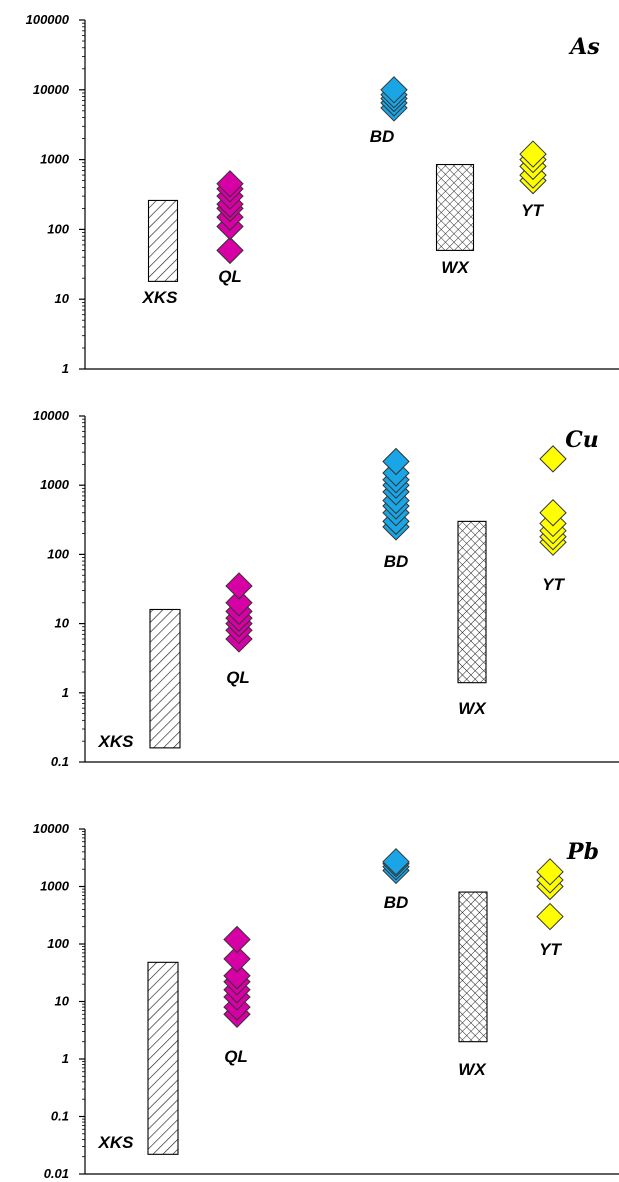 Image resolution: width=619 pixels, height=1182 pixels. Describe the element at coordinates (582, 852) in the screenshot. I see `panel-title: Pb` at that location.